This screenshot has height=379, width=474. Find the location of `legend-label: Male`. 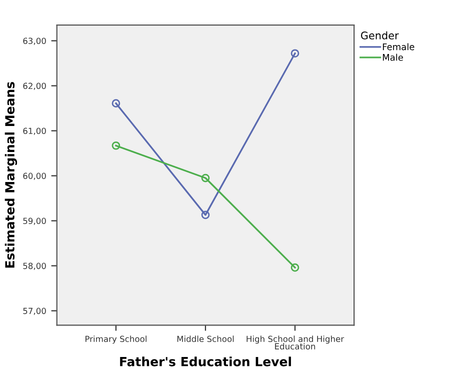

legend-label: Male is located at coordinates (392, 57).